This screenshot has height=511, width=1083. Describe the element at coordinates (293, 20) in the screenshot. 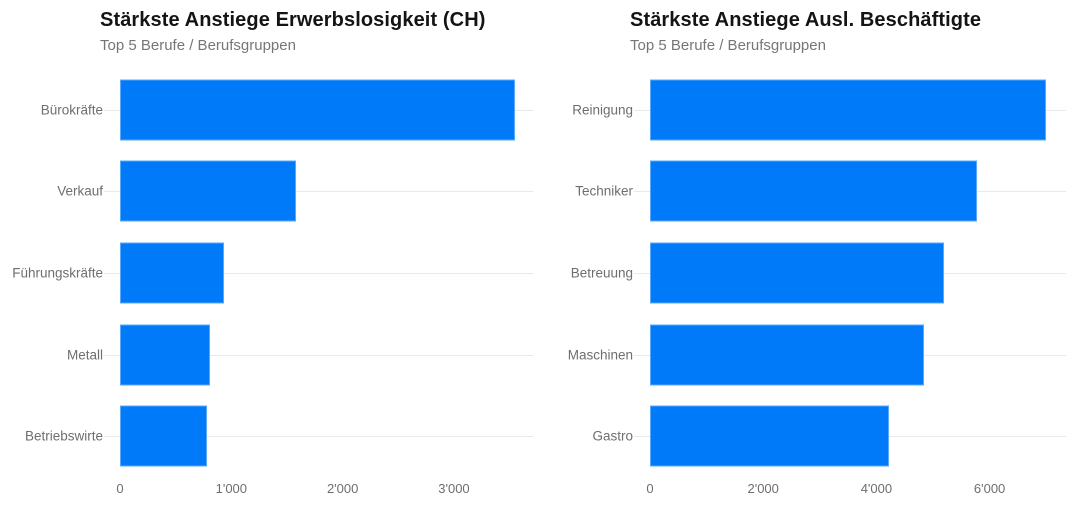

I see `chart-title: Stärkste Anstiege Erwerbslosigkeit (CH)` at that location.